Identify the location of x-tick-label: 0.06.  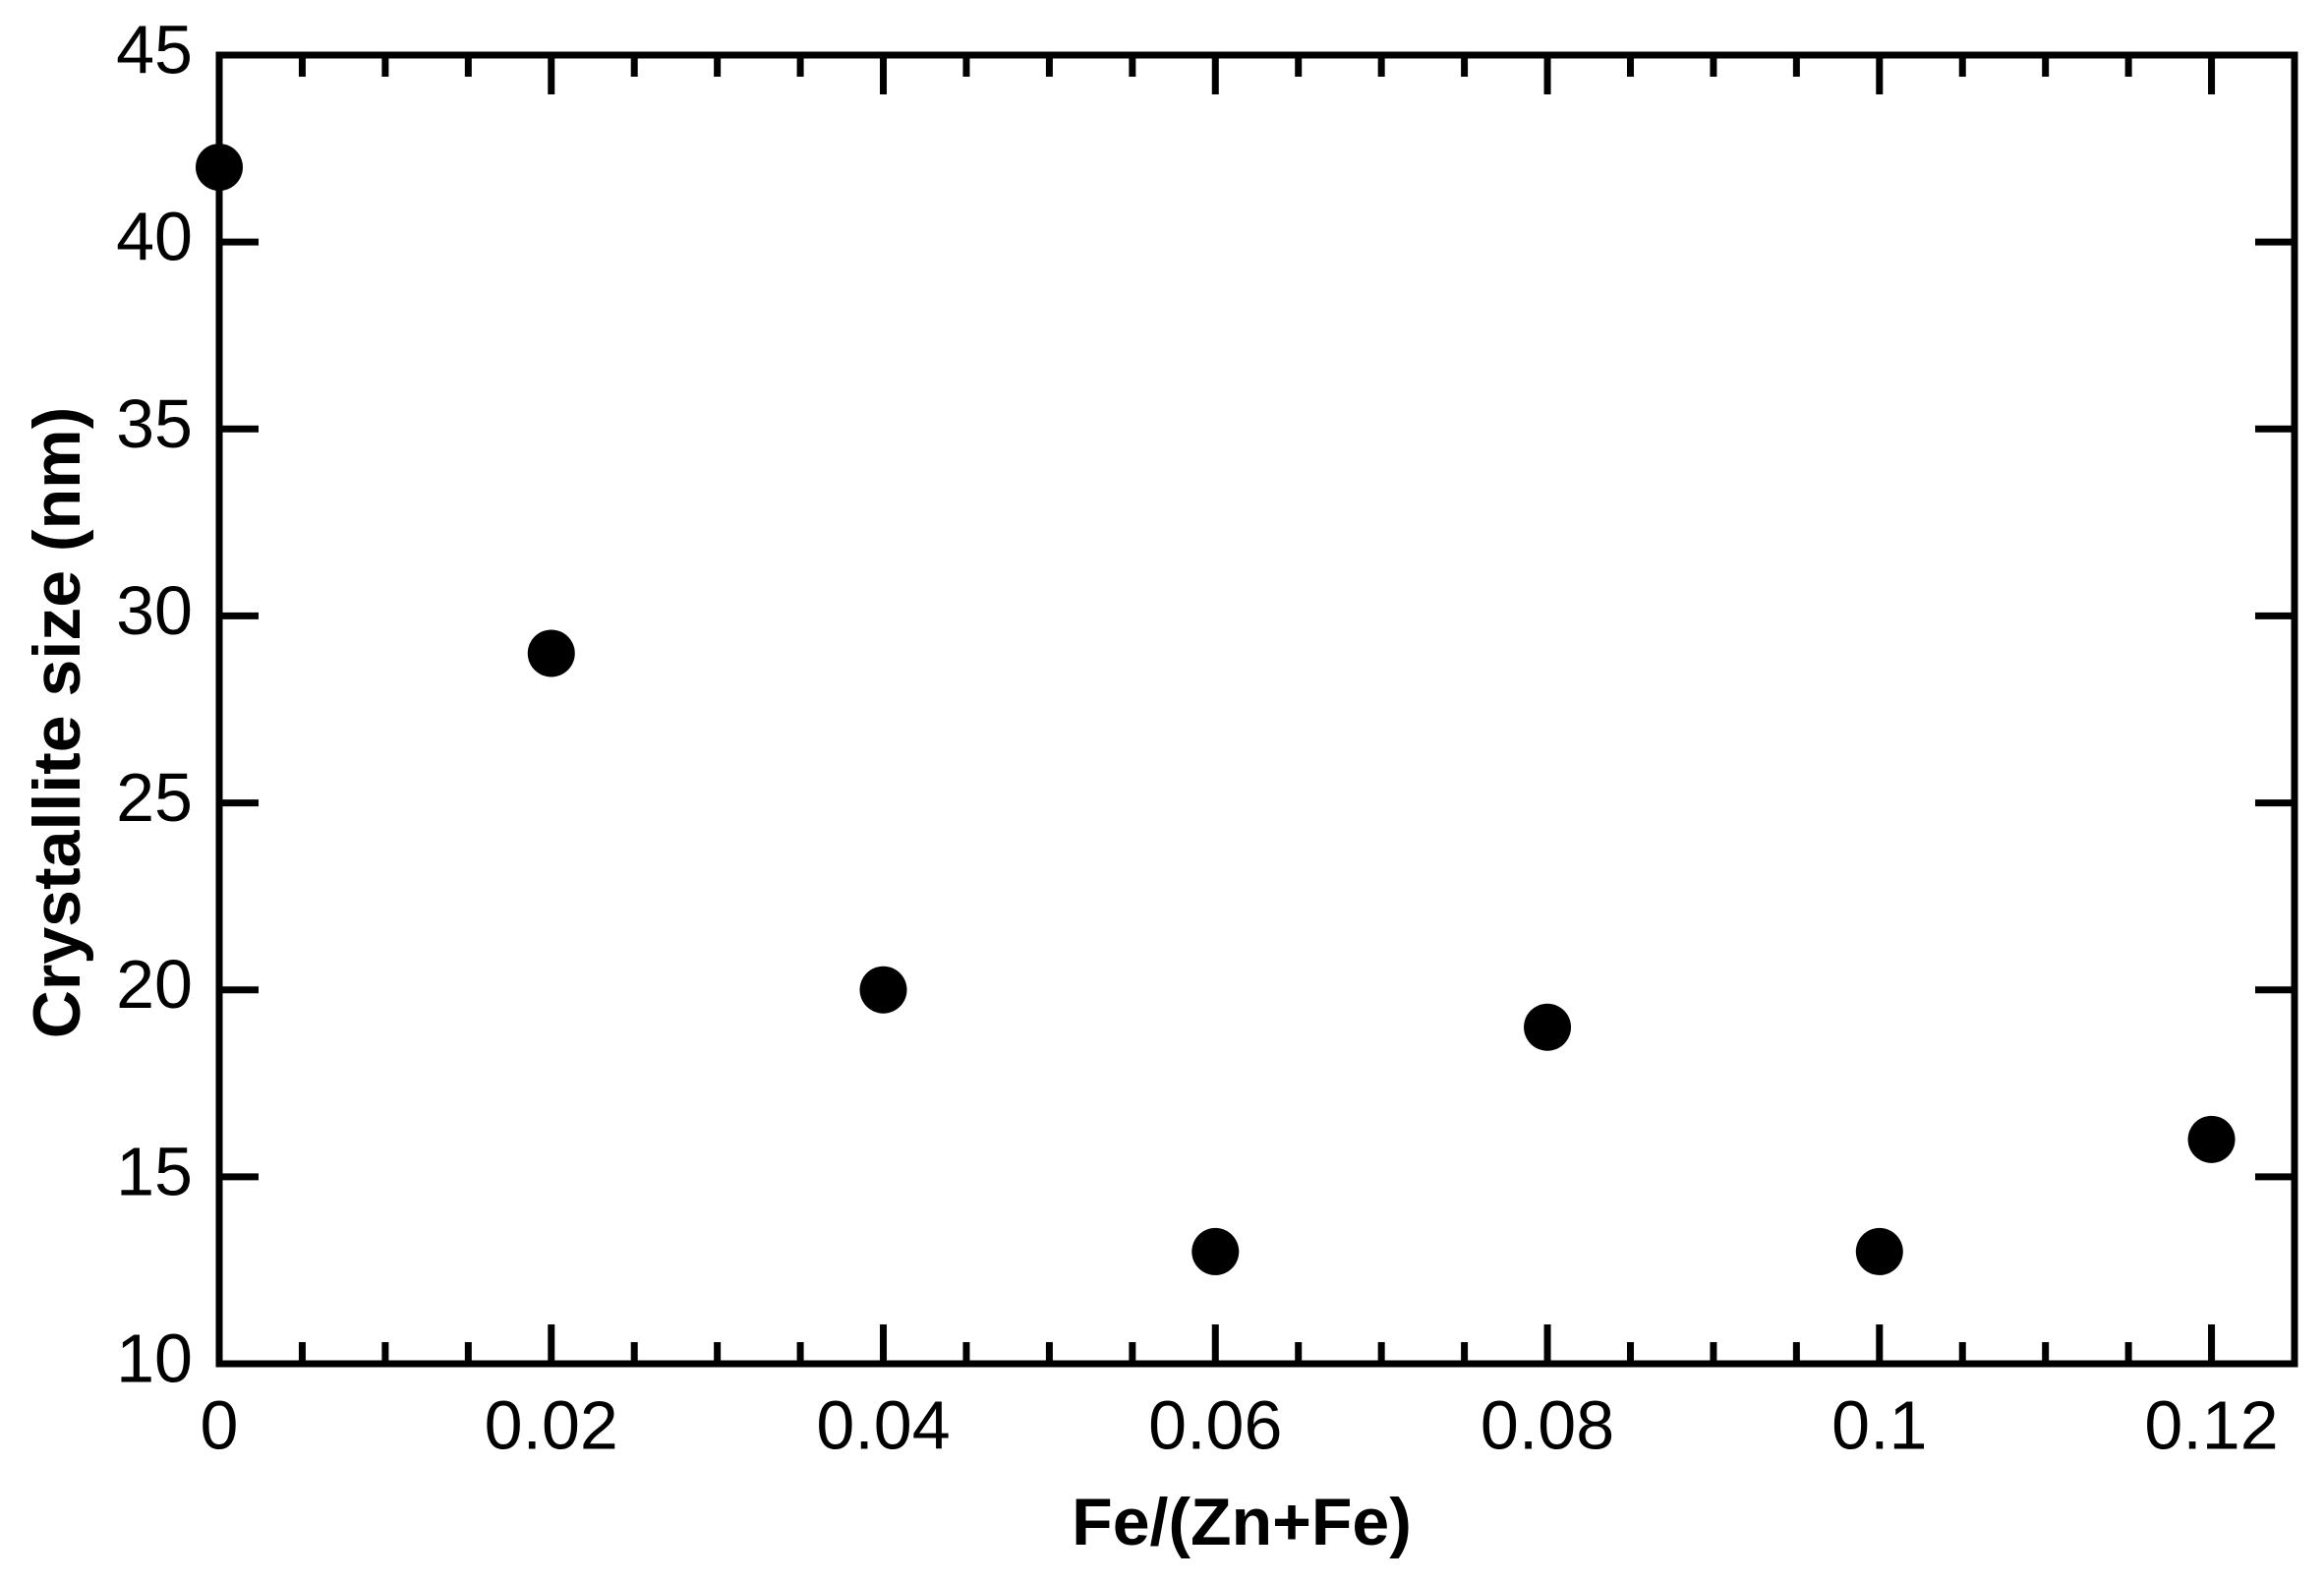
(1215, 1424).